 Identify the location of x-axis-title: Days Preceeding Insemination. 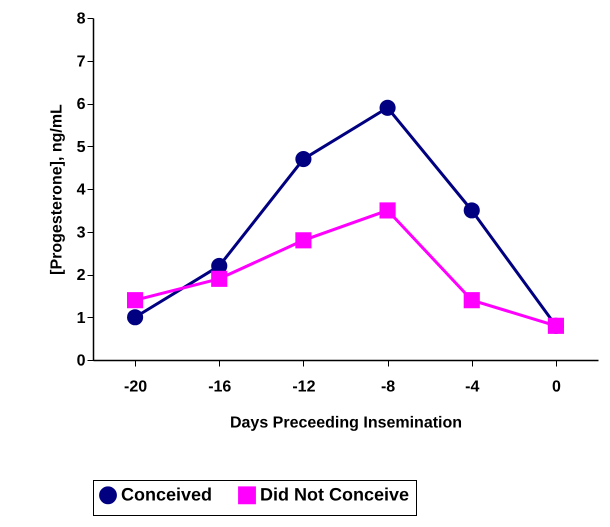
(346, 423).